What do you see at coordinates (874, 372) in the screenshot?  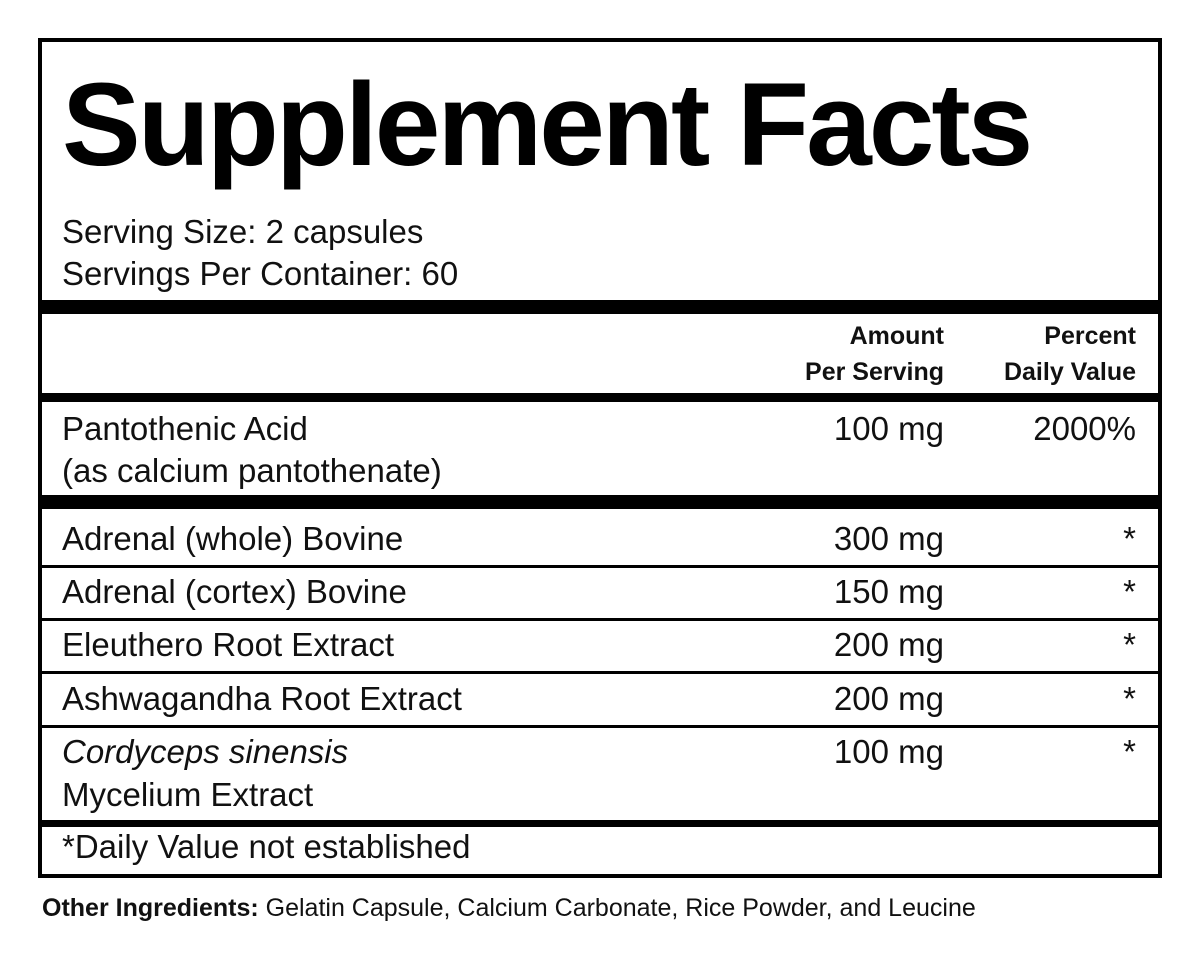 I see `amount-header-line2: Per Serving` at bounding box center [874, 372].